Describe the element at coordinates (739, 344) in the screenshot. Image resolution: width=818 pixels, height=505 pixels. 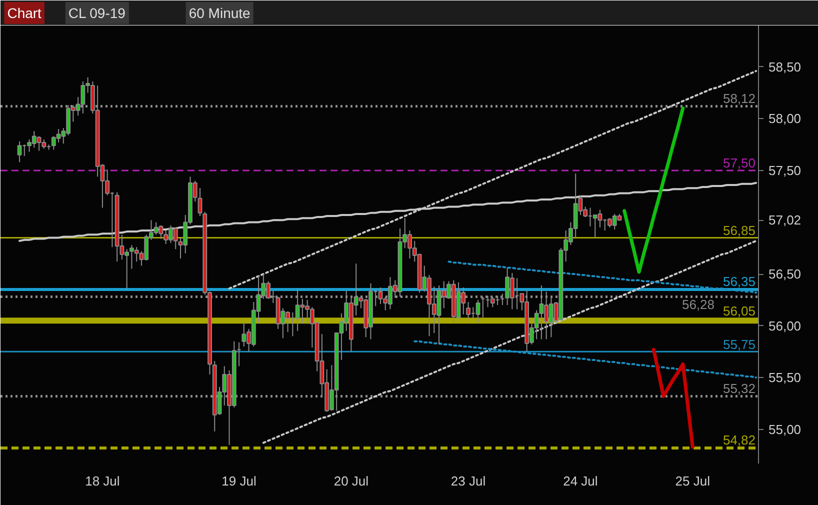
I see `ref-line-label: 55,75` at that location.